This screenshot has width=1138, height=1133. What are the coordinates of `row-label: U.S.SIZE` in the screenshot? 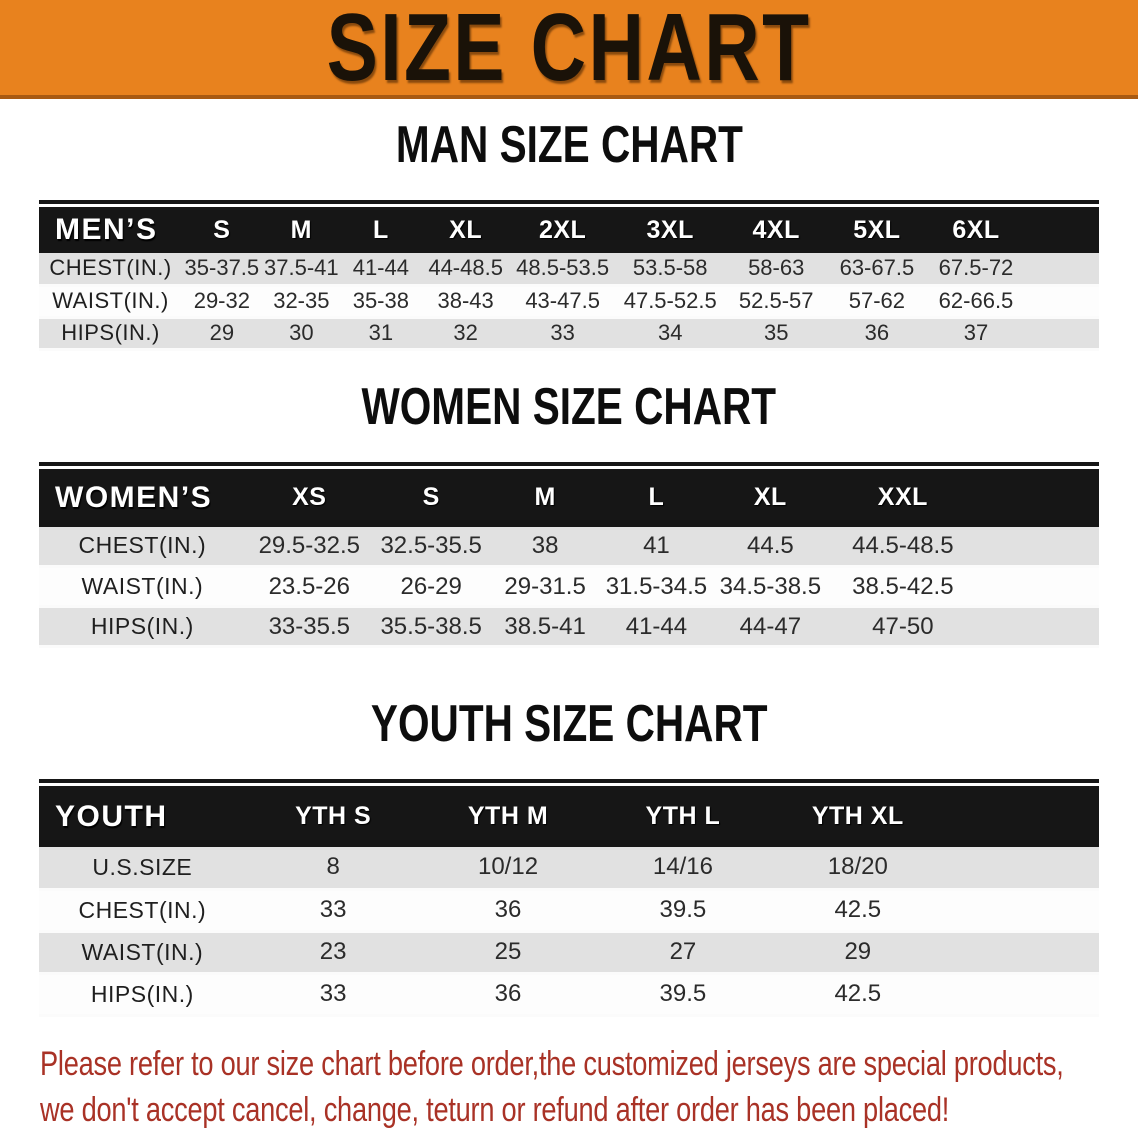 It's located at (142, 869).